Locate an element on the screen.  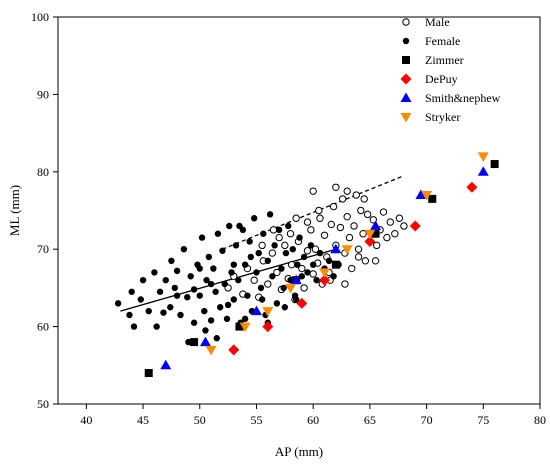
legend: Male Female Zimmer DePuy Smith&nephew Stryker is located at coordinates (450, 69).